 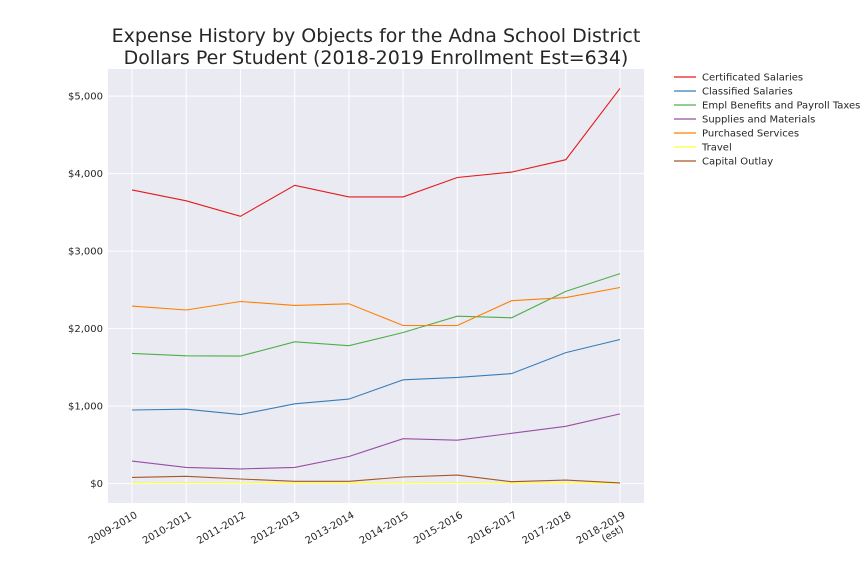 I want to click on y-tick-label: $4,000, so click(x=85, y=174).